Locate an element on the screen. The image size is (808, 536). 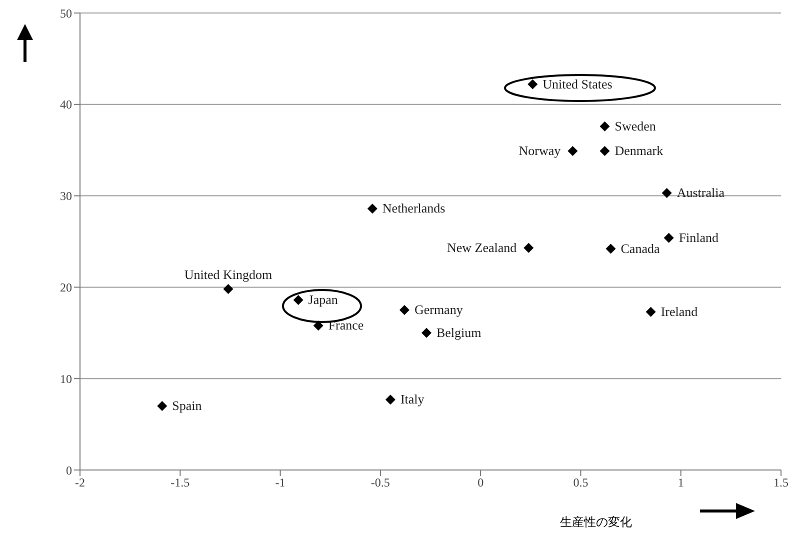
x-tick-label: -1.5 is located at coordinates (180, 483).